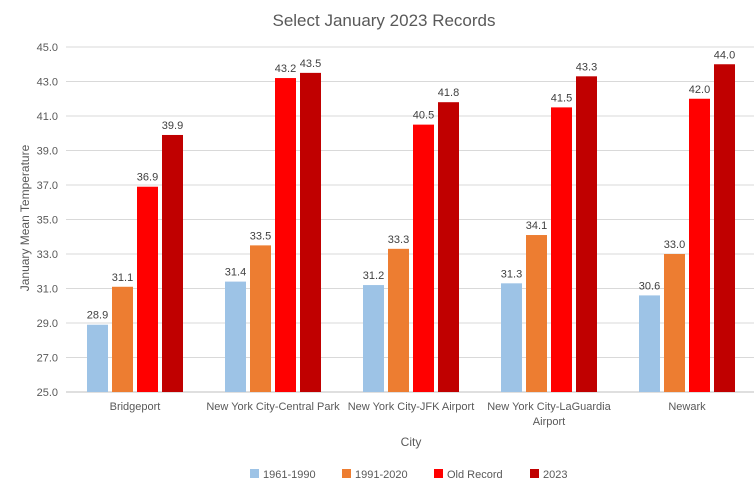  Describe the element at coordinates (47, 152) in the screenshot. I see `y-tick-label: 39.0` at that location.